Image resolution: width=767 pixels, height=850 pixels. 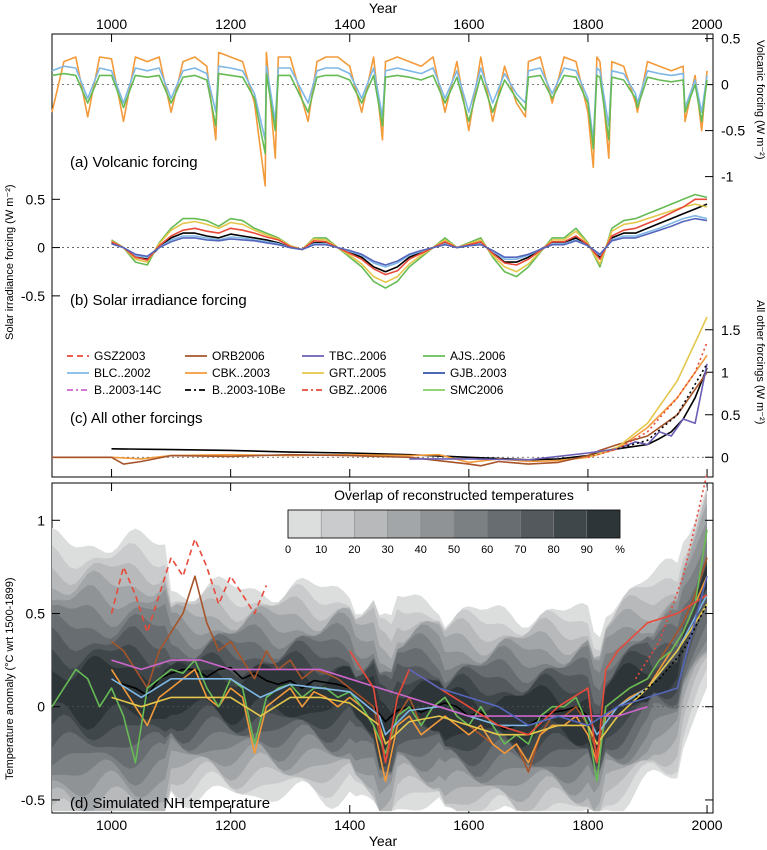 I want to click on ytick-label: 1.5, so click(x=731, y=330).